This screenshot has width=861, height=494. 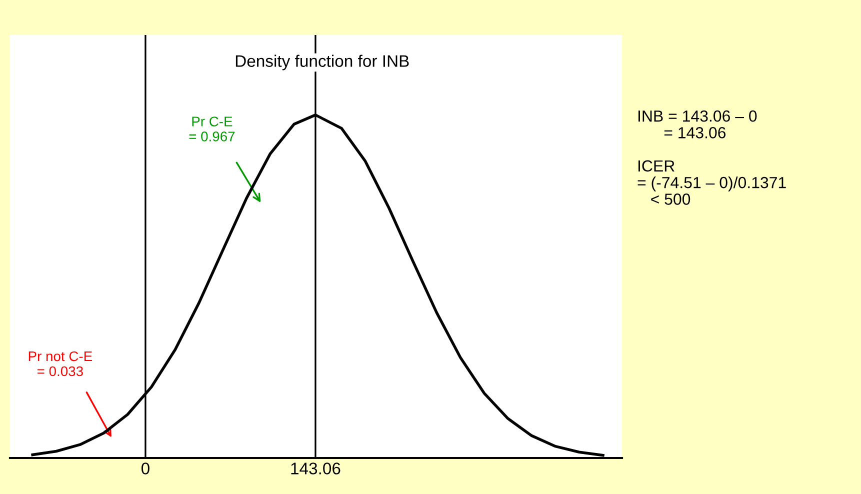 What do you see at coordinates (145, 468) in the screenshot?
I see `x-tick-label: 0` at bounding box center [145, 468].